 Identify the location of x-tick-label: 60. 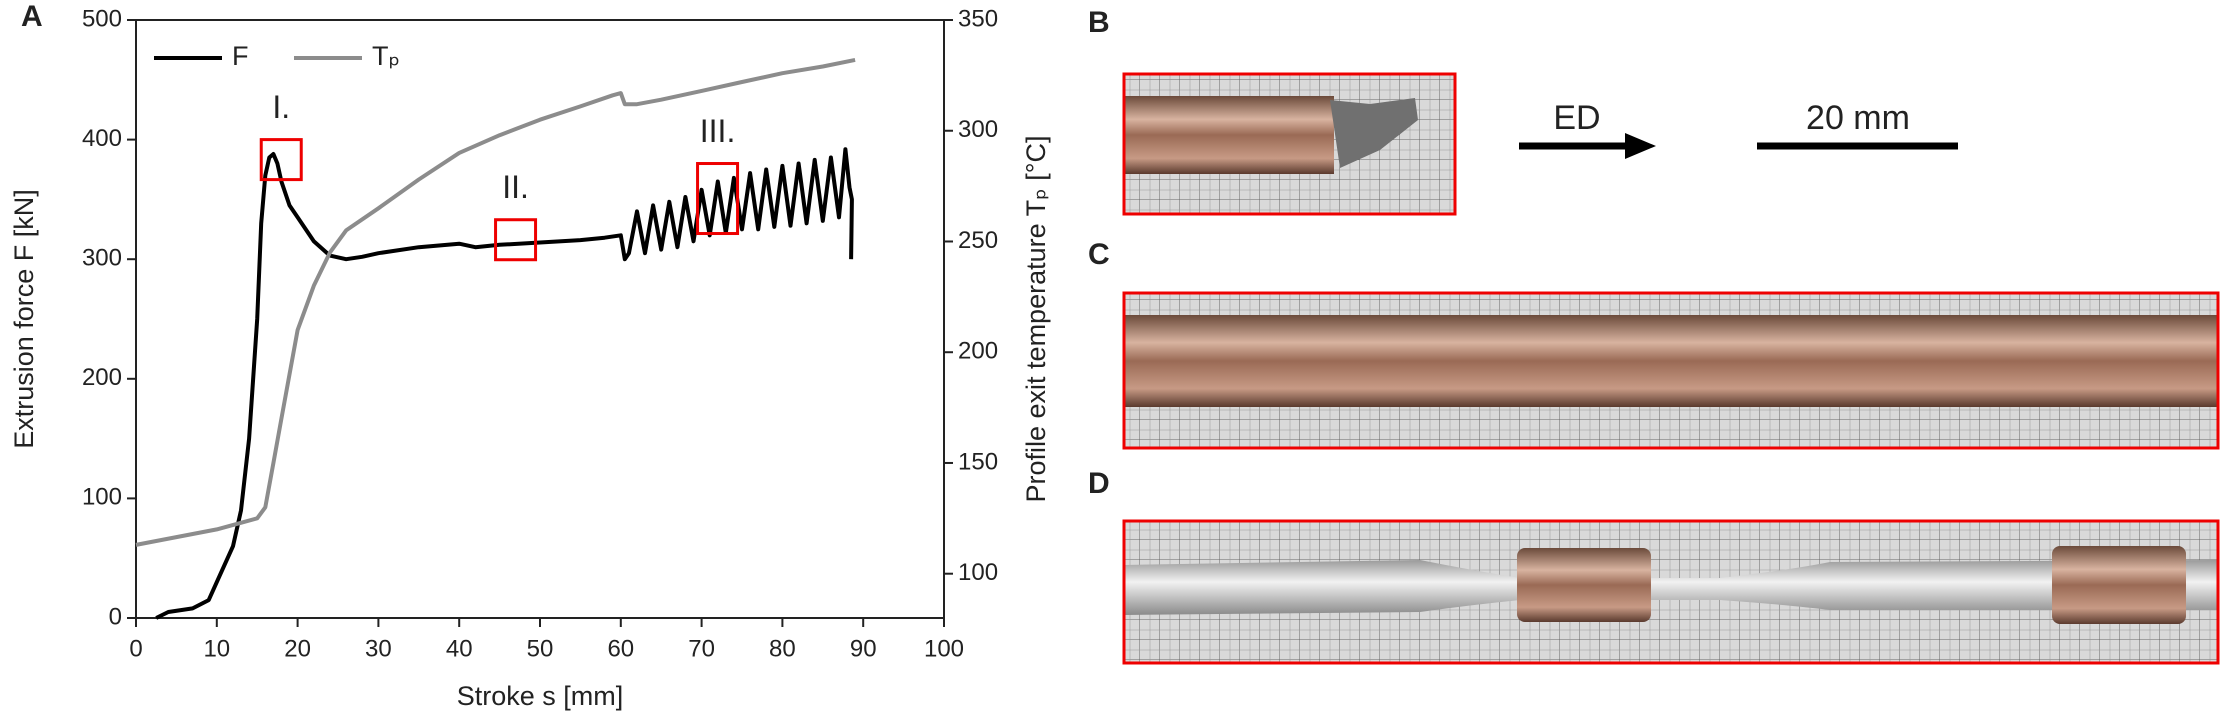
(620, 648).